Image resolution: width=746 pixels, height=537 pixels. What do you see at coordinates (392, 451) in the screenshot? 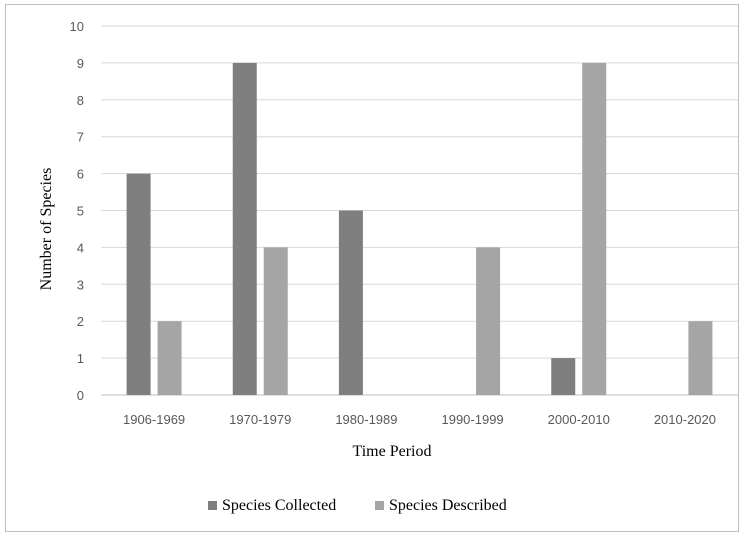
I see `x-axis-title: Time Period` at bounding box center [392, 451].